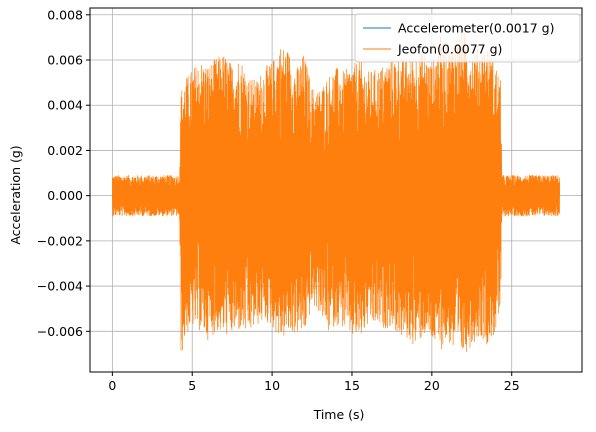 The image size is (596, 432). I want to click on y-tick-label-6: 0.006, so click(65, 60).